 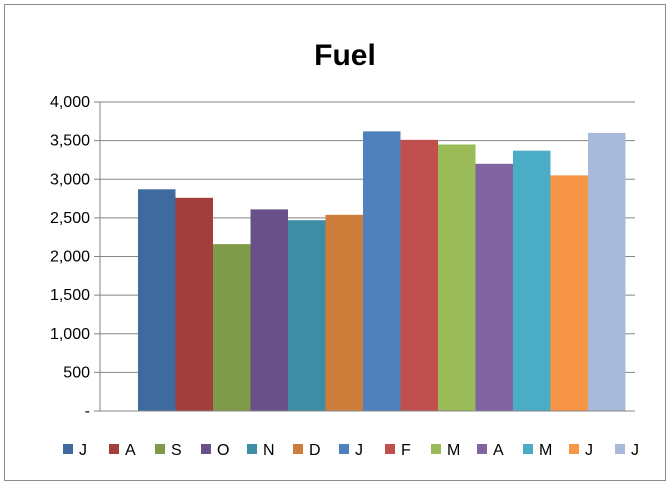 I want to click on legend-label: S, so click(x=176, y=450).